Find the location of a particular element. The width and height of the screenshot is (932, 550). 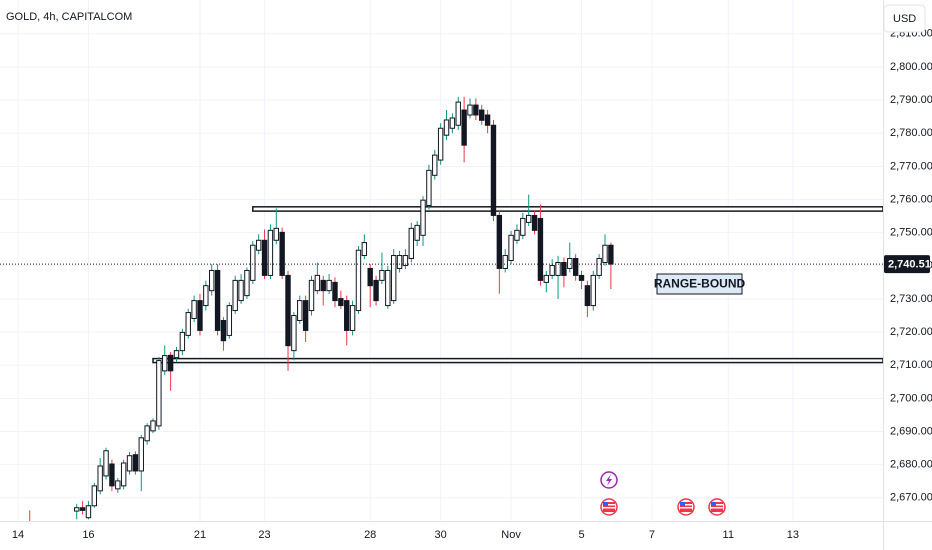

symbol-title: GOLD, 4h, CAPITALCOM is located at coordinates (69, 17).